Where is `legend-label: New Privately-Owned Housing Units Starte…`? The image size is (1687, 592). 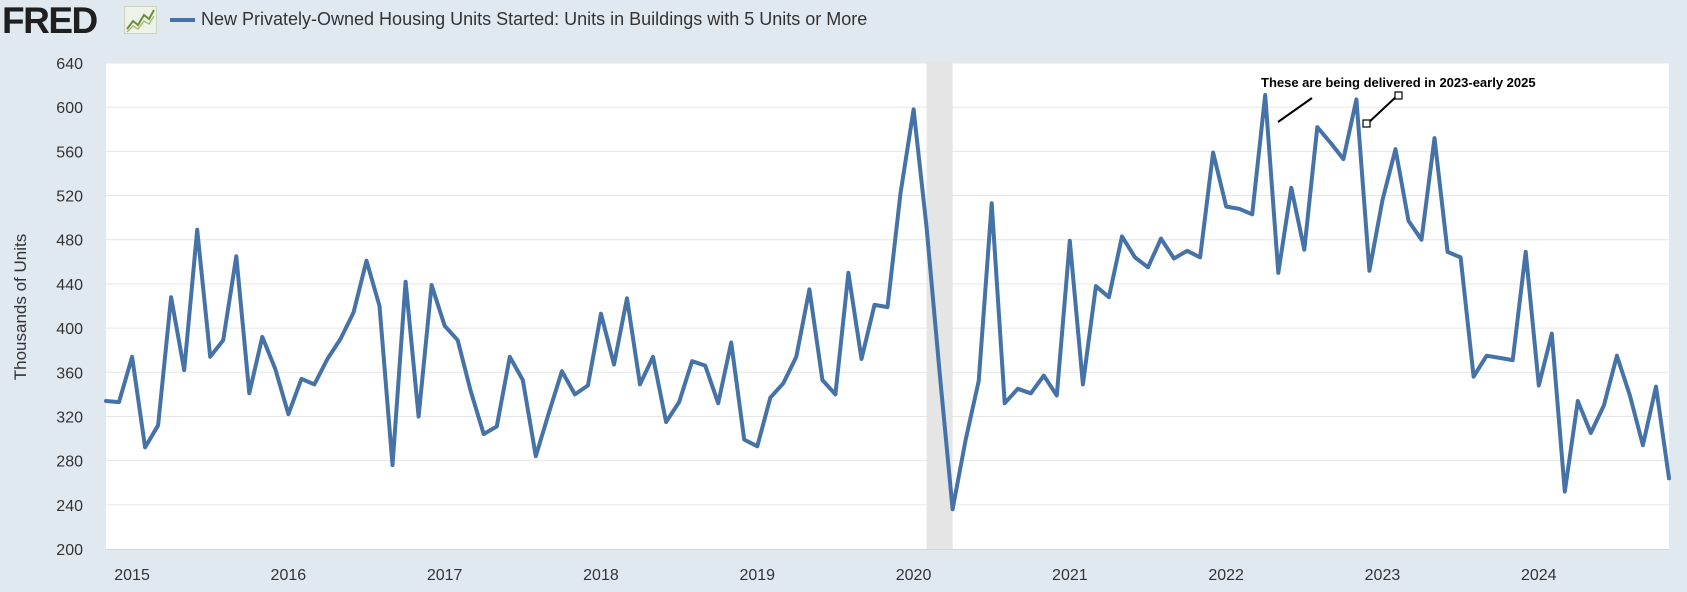
legend-label: New Privately-Owned Housing Units Starte… is located at coordinates (534, 19).